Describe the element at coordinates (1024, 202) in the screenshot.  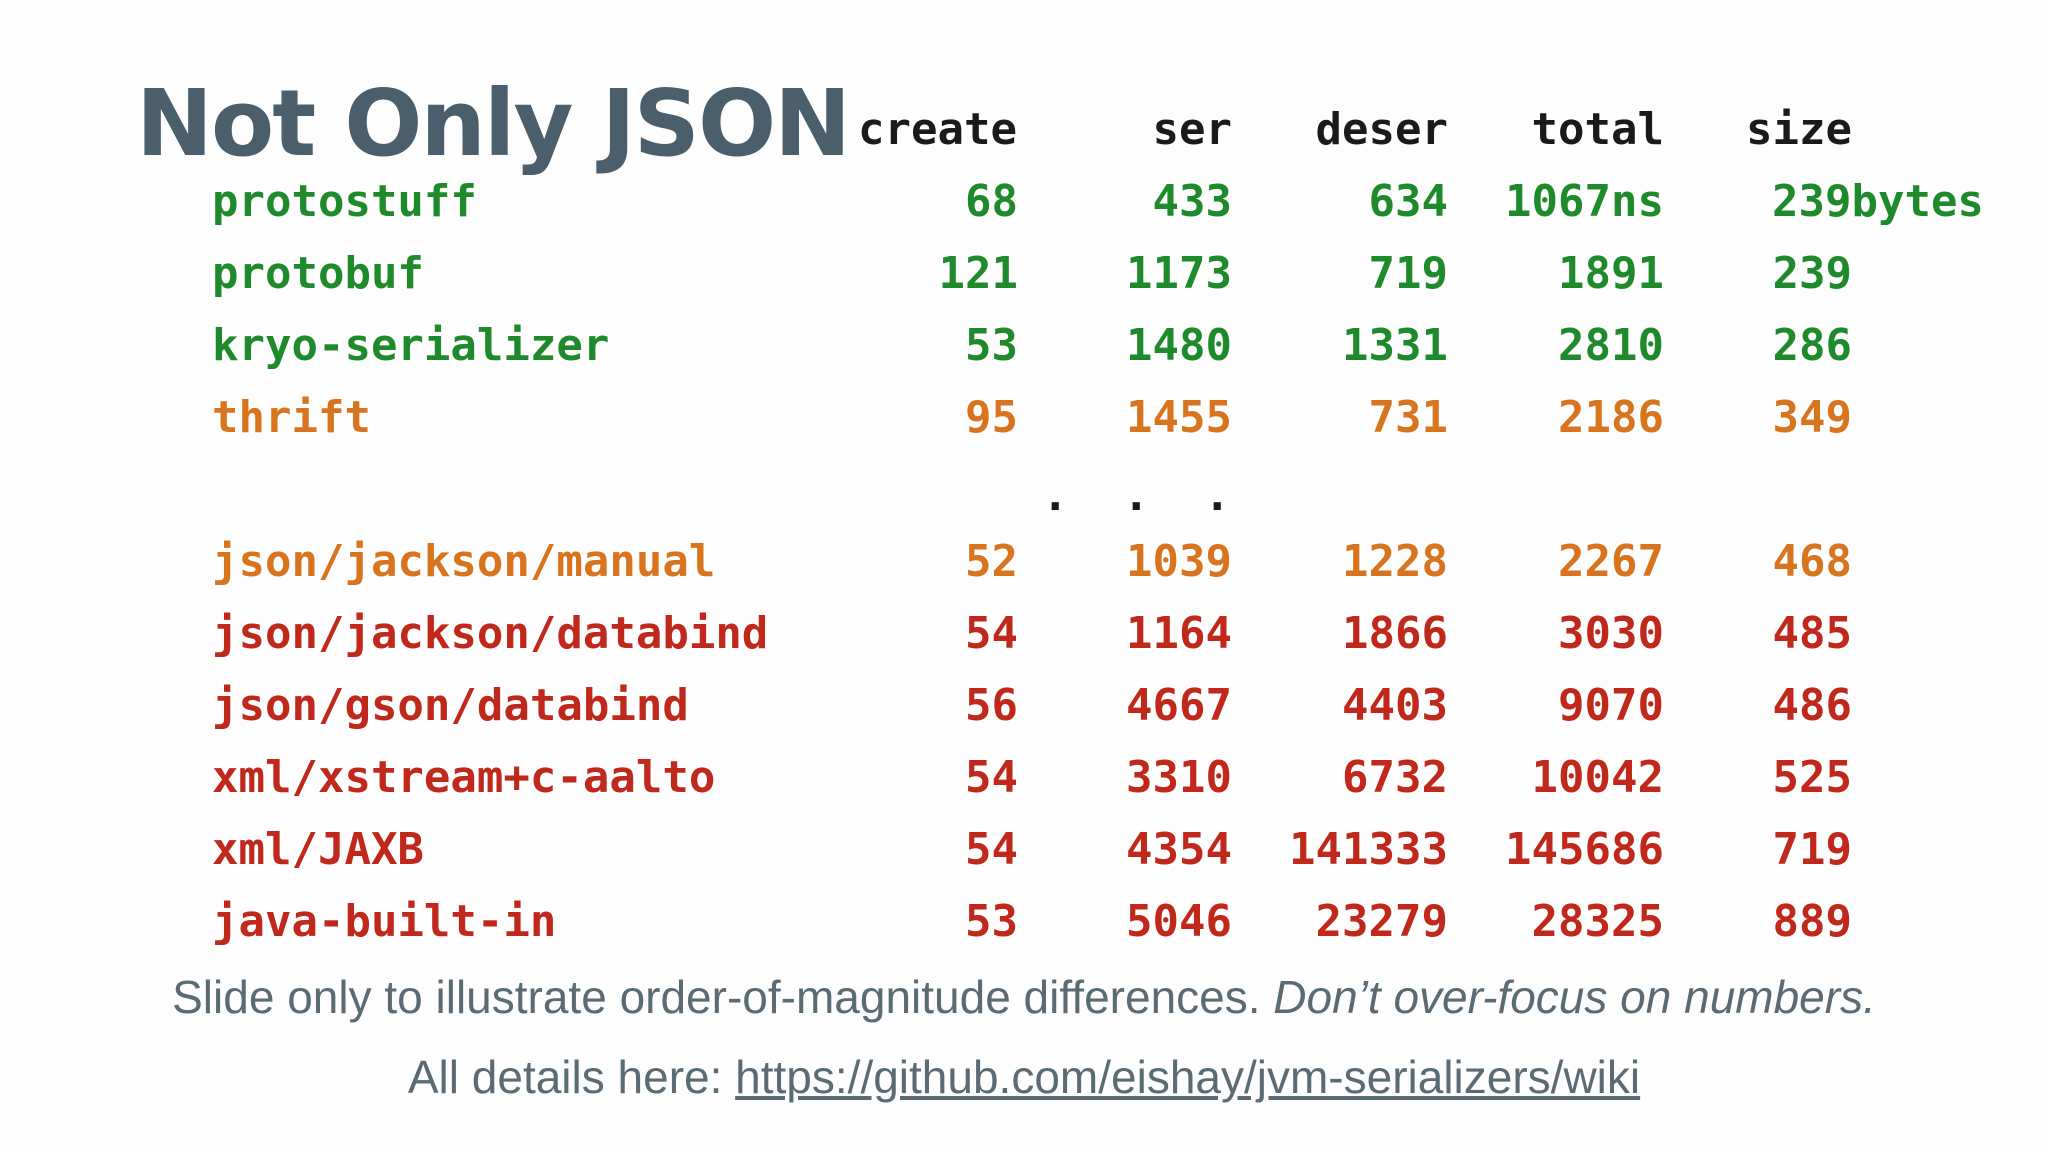
I see `table-row: protostuff 68 433 634 1067ns 239bytes` at that location.